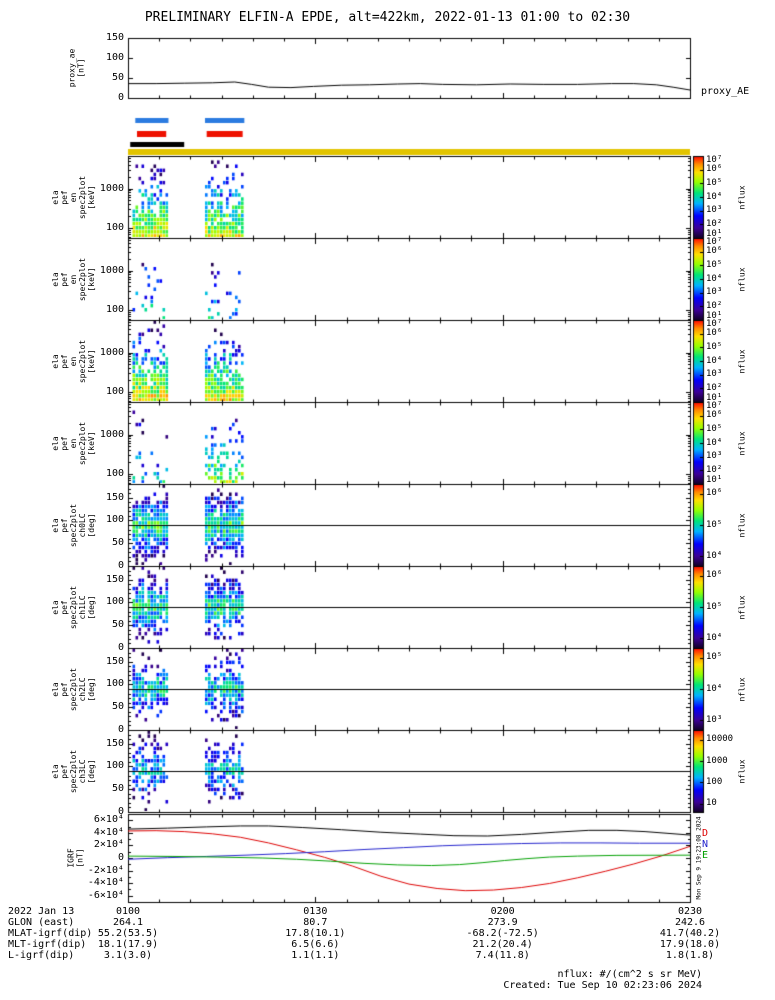 The width and height of the screenshot is (775, 1000). What do you see at coordinates (128, 911) in the screenshot?
I see `time-tick-label: 0100` at bounding box center [128, 911].